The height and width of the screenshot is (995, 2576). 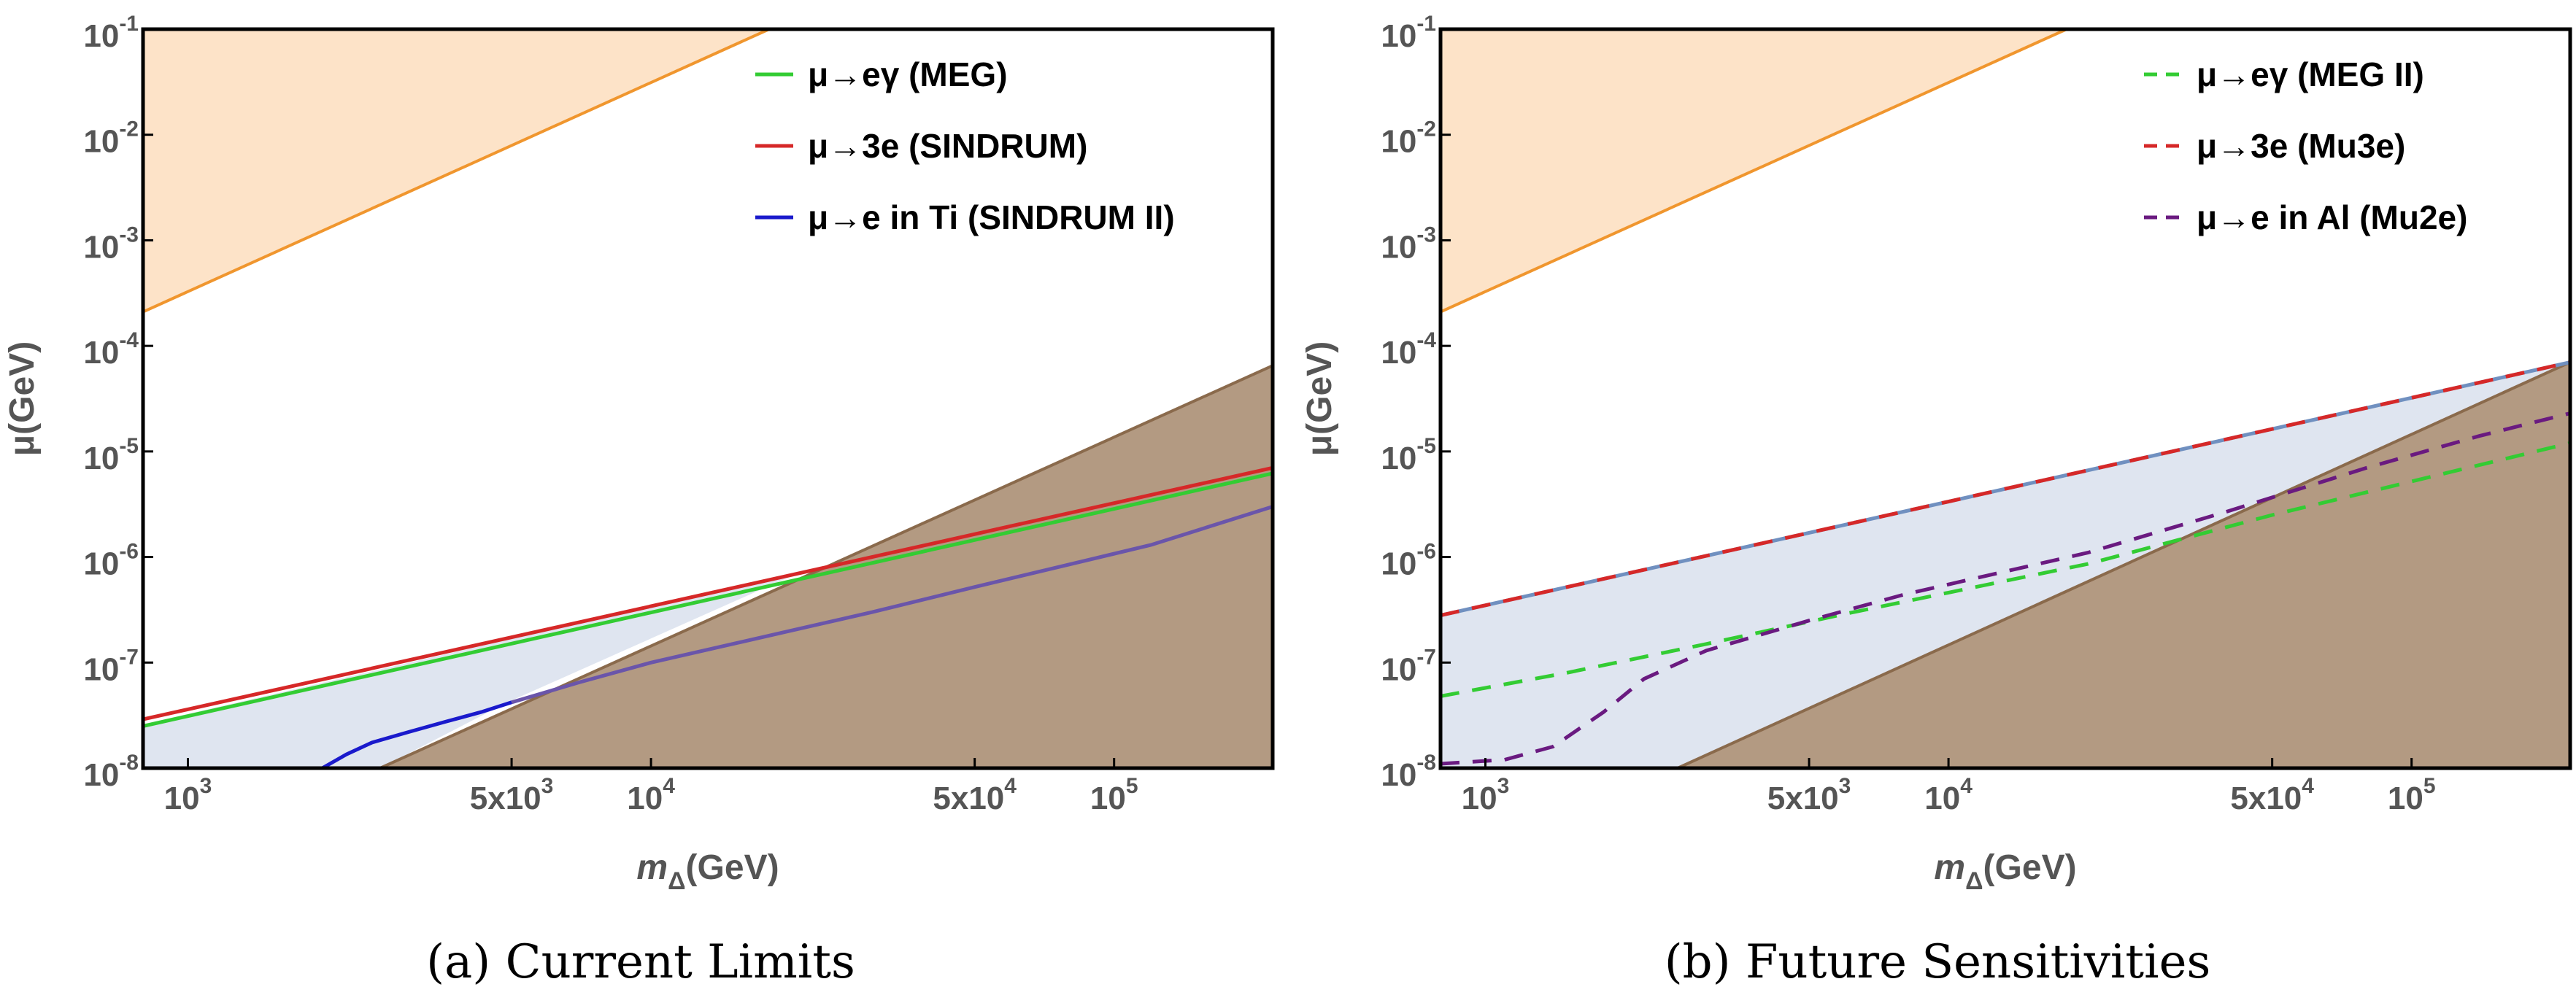 I want to click on legend-entry: μ→eγ (MEG), so click(x=881, y=74).